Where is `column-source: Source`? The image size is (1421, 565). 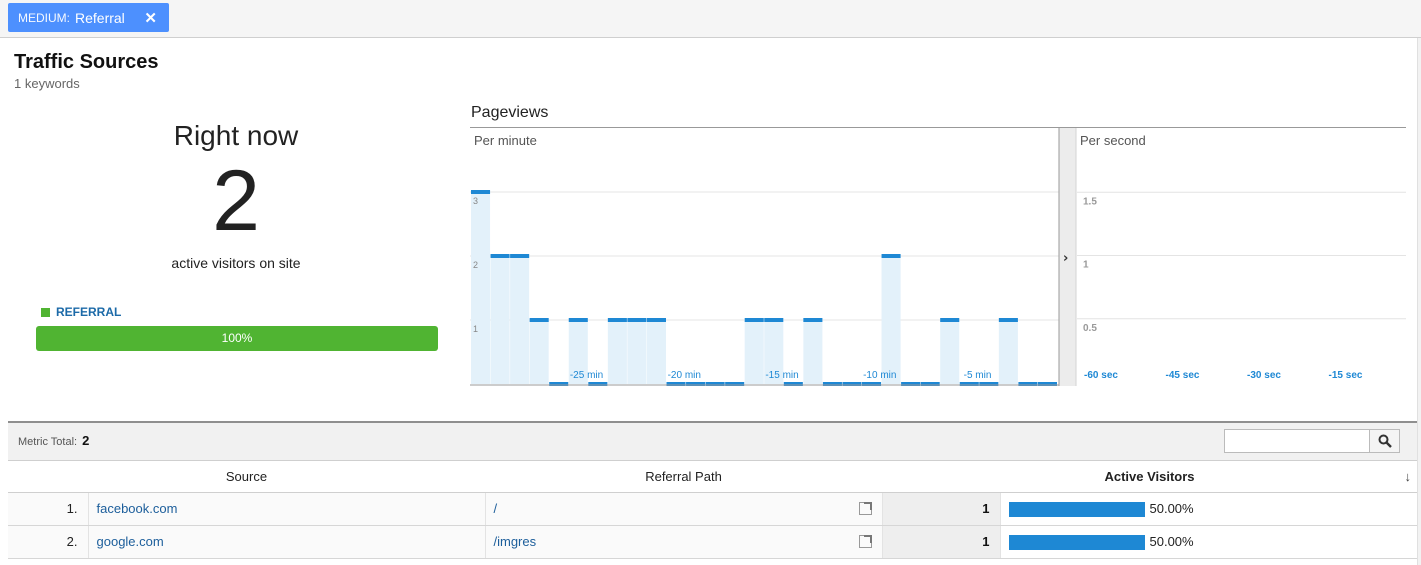 column-source: Source is located at coordinates (246, 477).